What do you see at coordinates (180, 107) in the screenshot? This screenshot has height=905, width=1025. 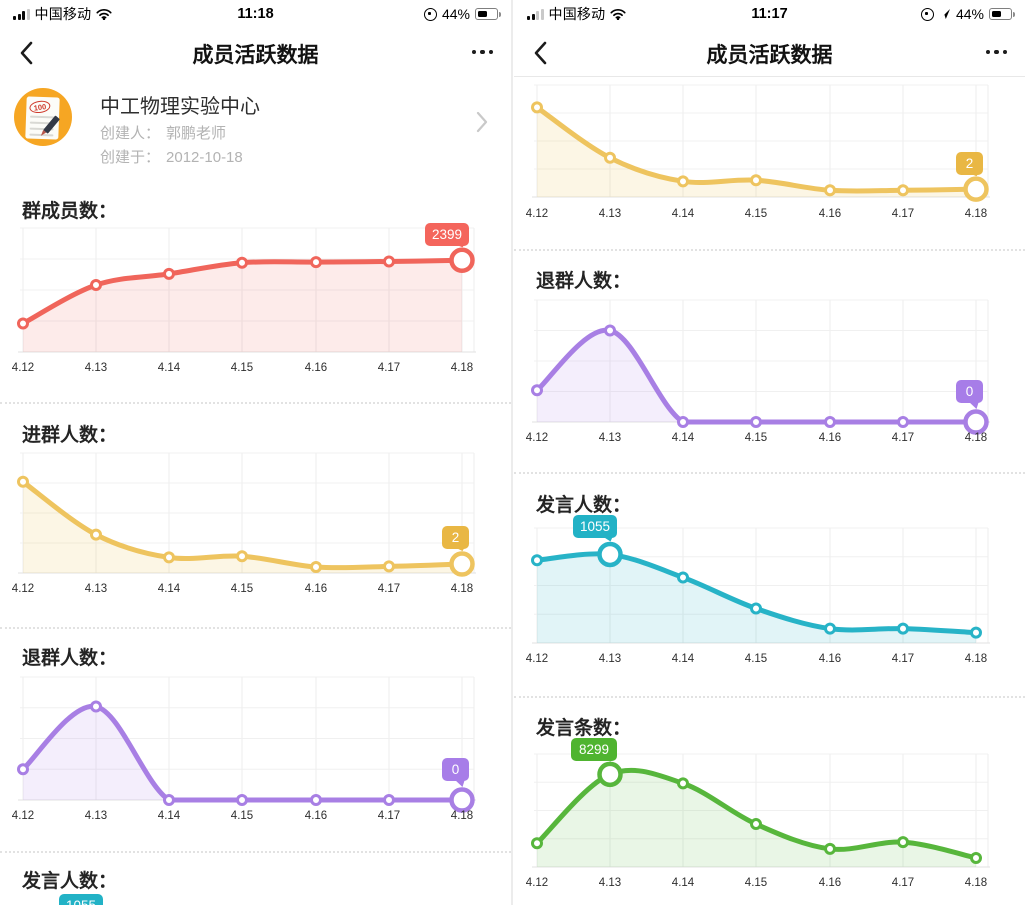 I see `group-name: 中工物理实验中心` at bounding box center [180, 107].